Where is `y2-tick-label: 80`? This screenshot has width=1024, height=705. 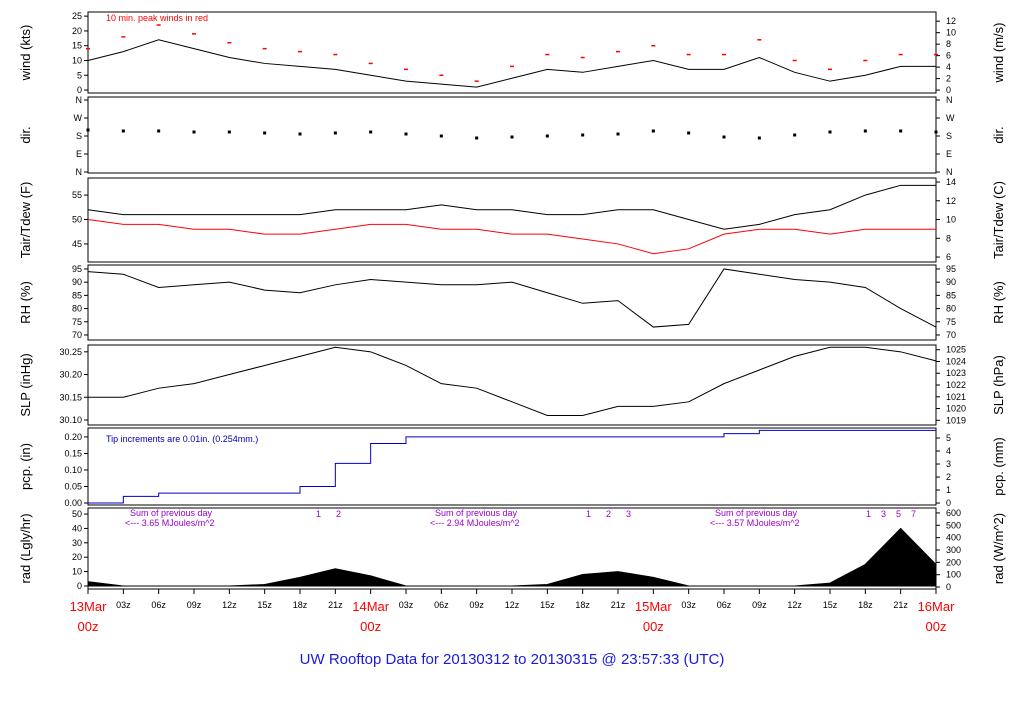
y2-tick-label: 80 is located at coordinates (951, 309).